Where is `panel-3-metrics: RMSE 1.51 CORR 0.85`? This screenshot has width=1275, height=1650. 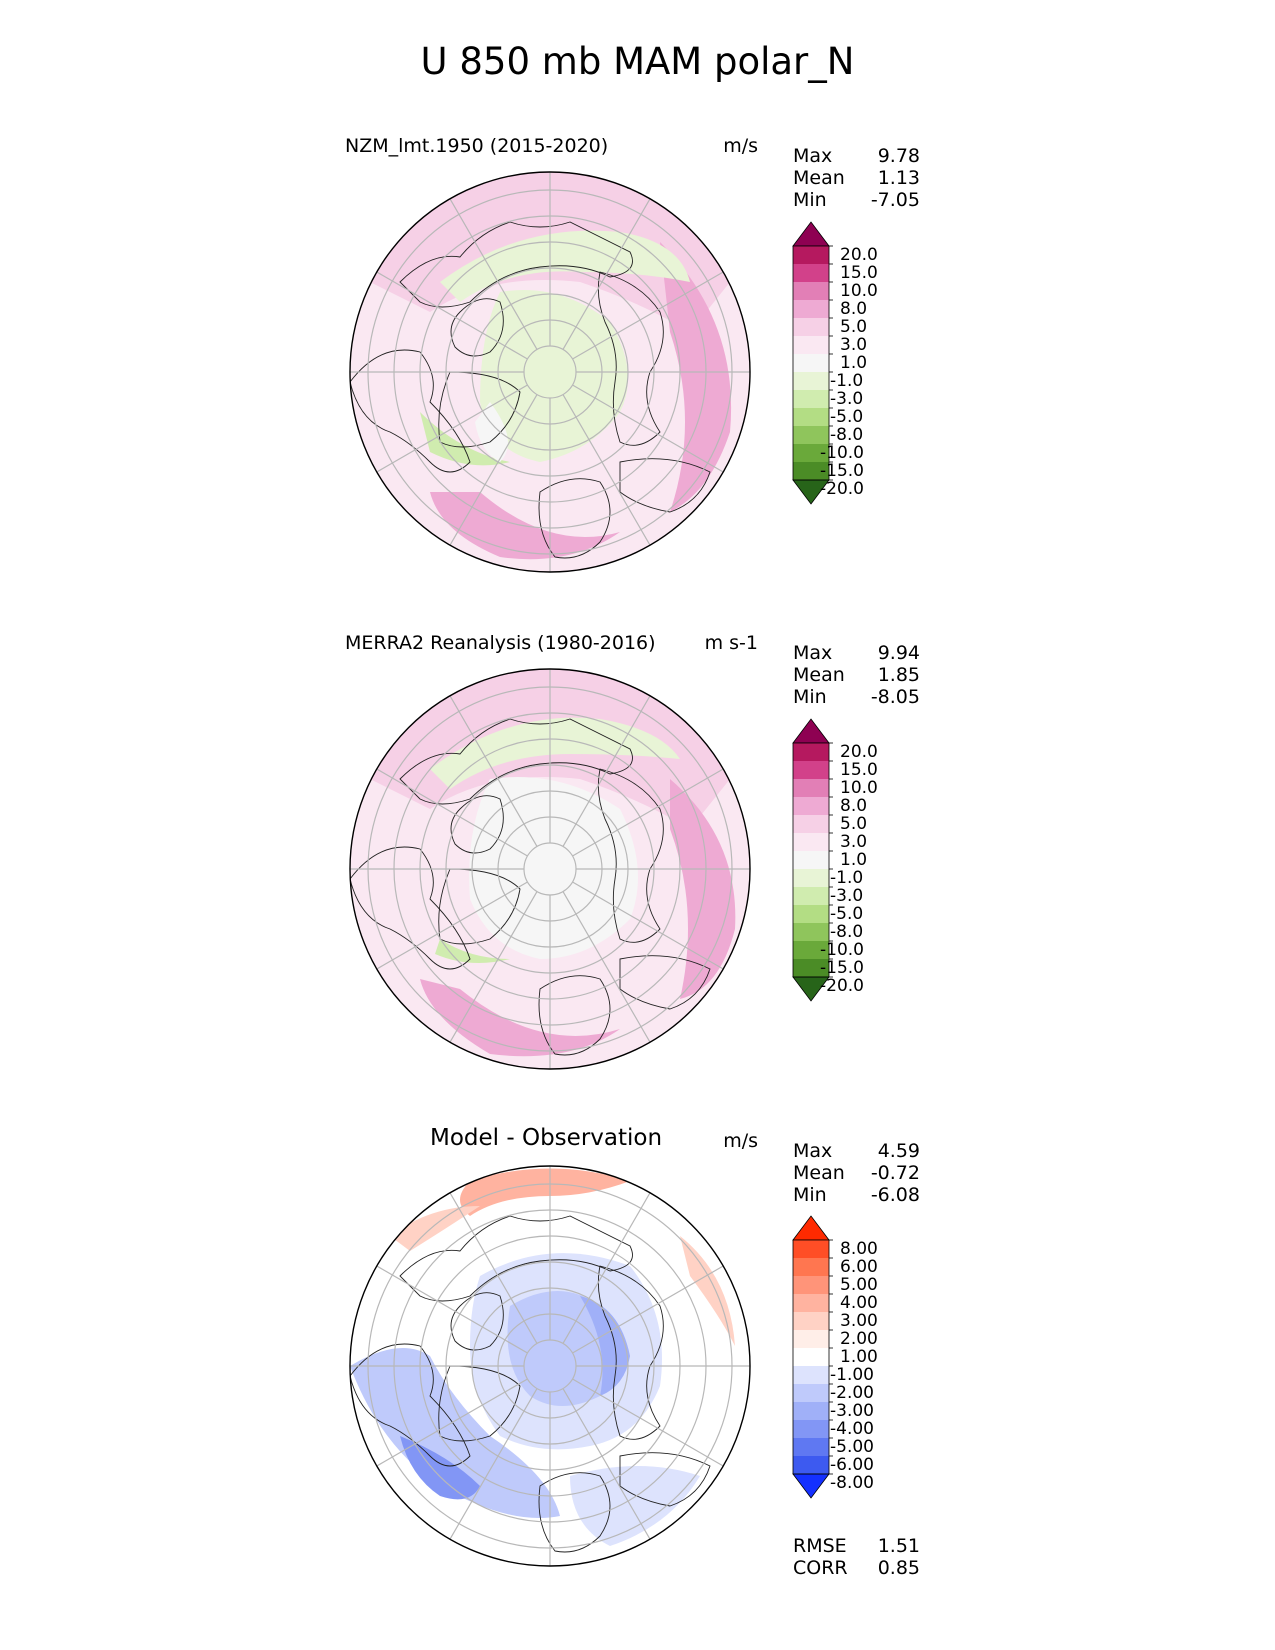
panel-3-metrics: RMSE 1.51 CORR 0.85 is located at coordinates (856, 1557).